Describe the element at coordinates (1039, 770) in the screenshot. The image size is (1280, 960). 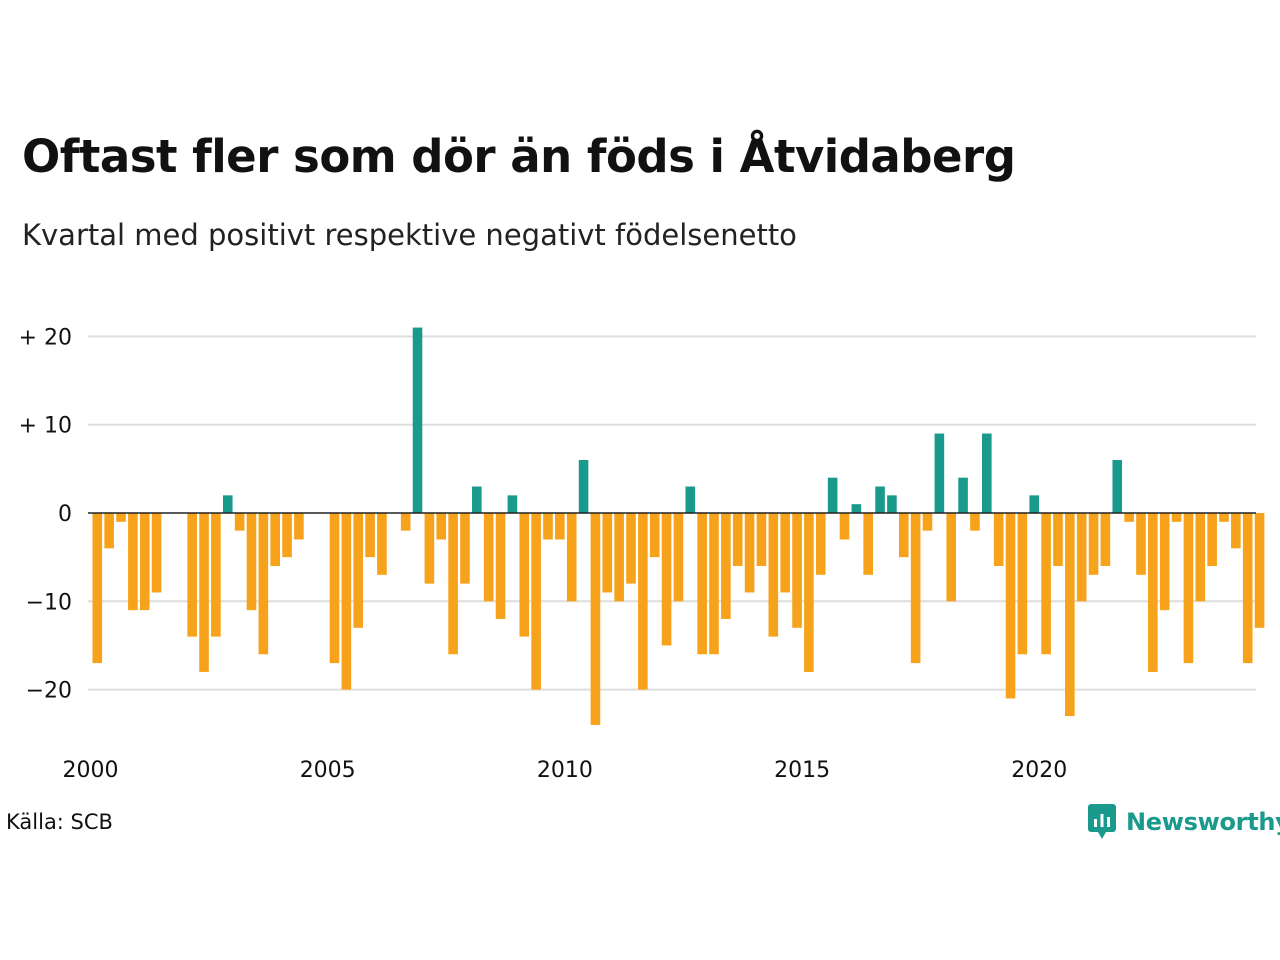
I see `x-tick-label: 2020` at that location.